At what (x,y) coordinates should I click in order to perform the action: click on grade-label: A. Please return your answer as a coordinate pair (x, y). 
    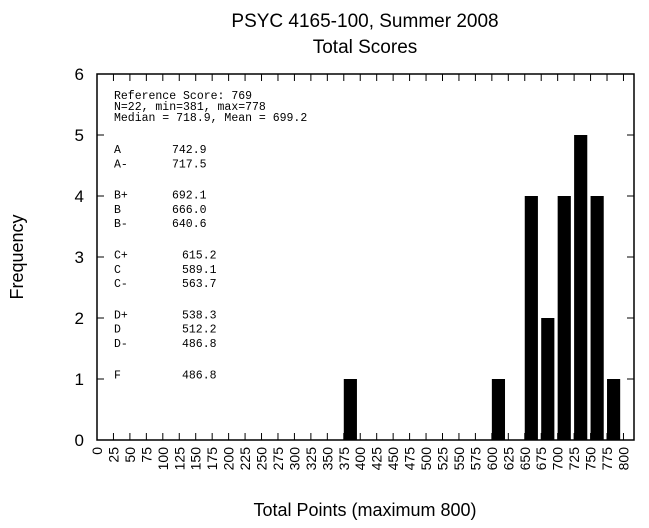
    Looking at the image, I should click on (117, 150).